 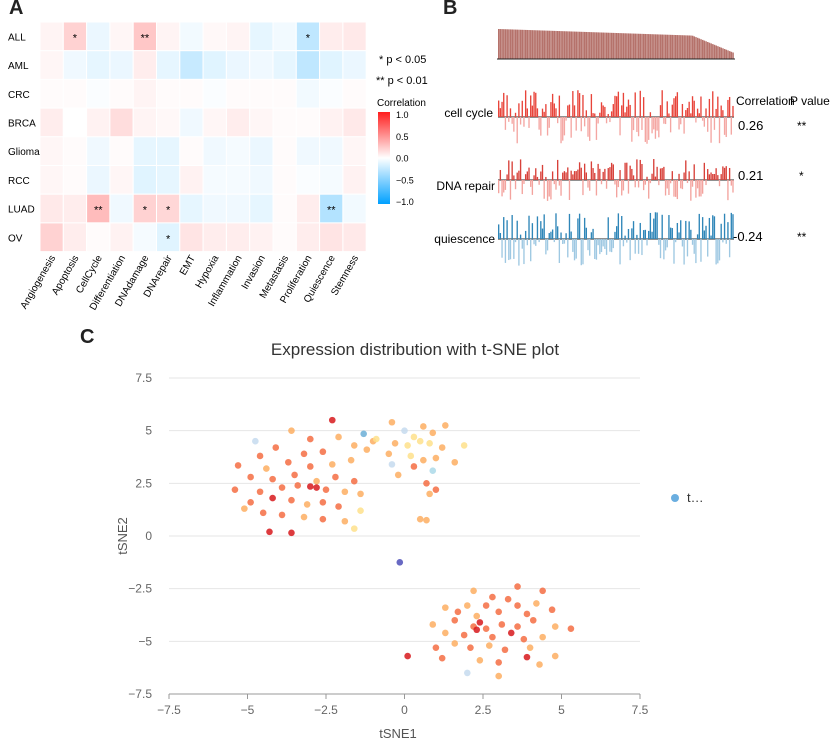 What do you see at coordinates (402, 60) in the screenshot?
I see `sig-legend-single: * p < 0.05` at bounding box center [402, 60].